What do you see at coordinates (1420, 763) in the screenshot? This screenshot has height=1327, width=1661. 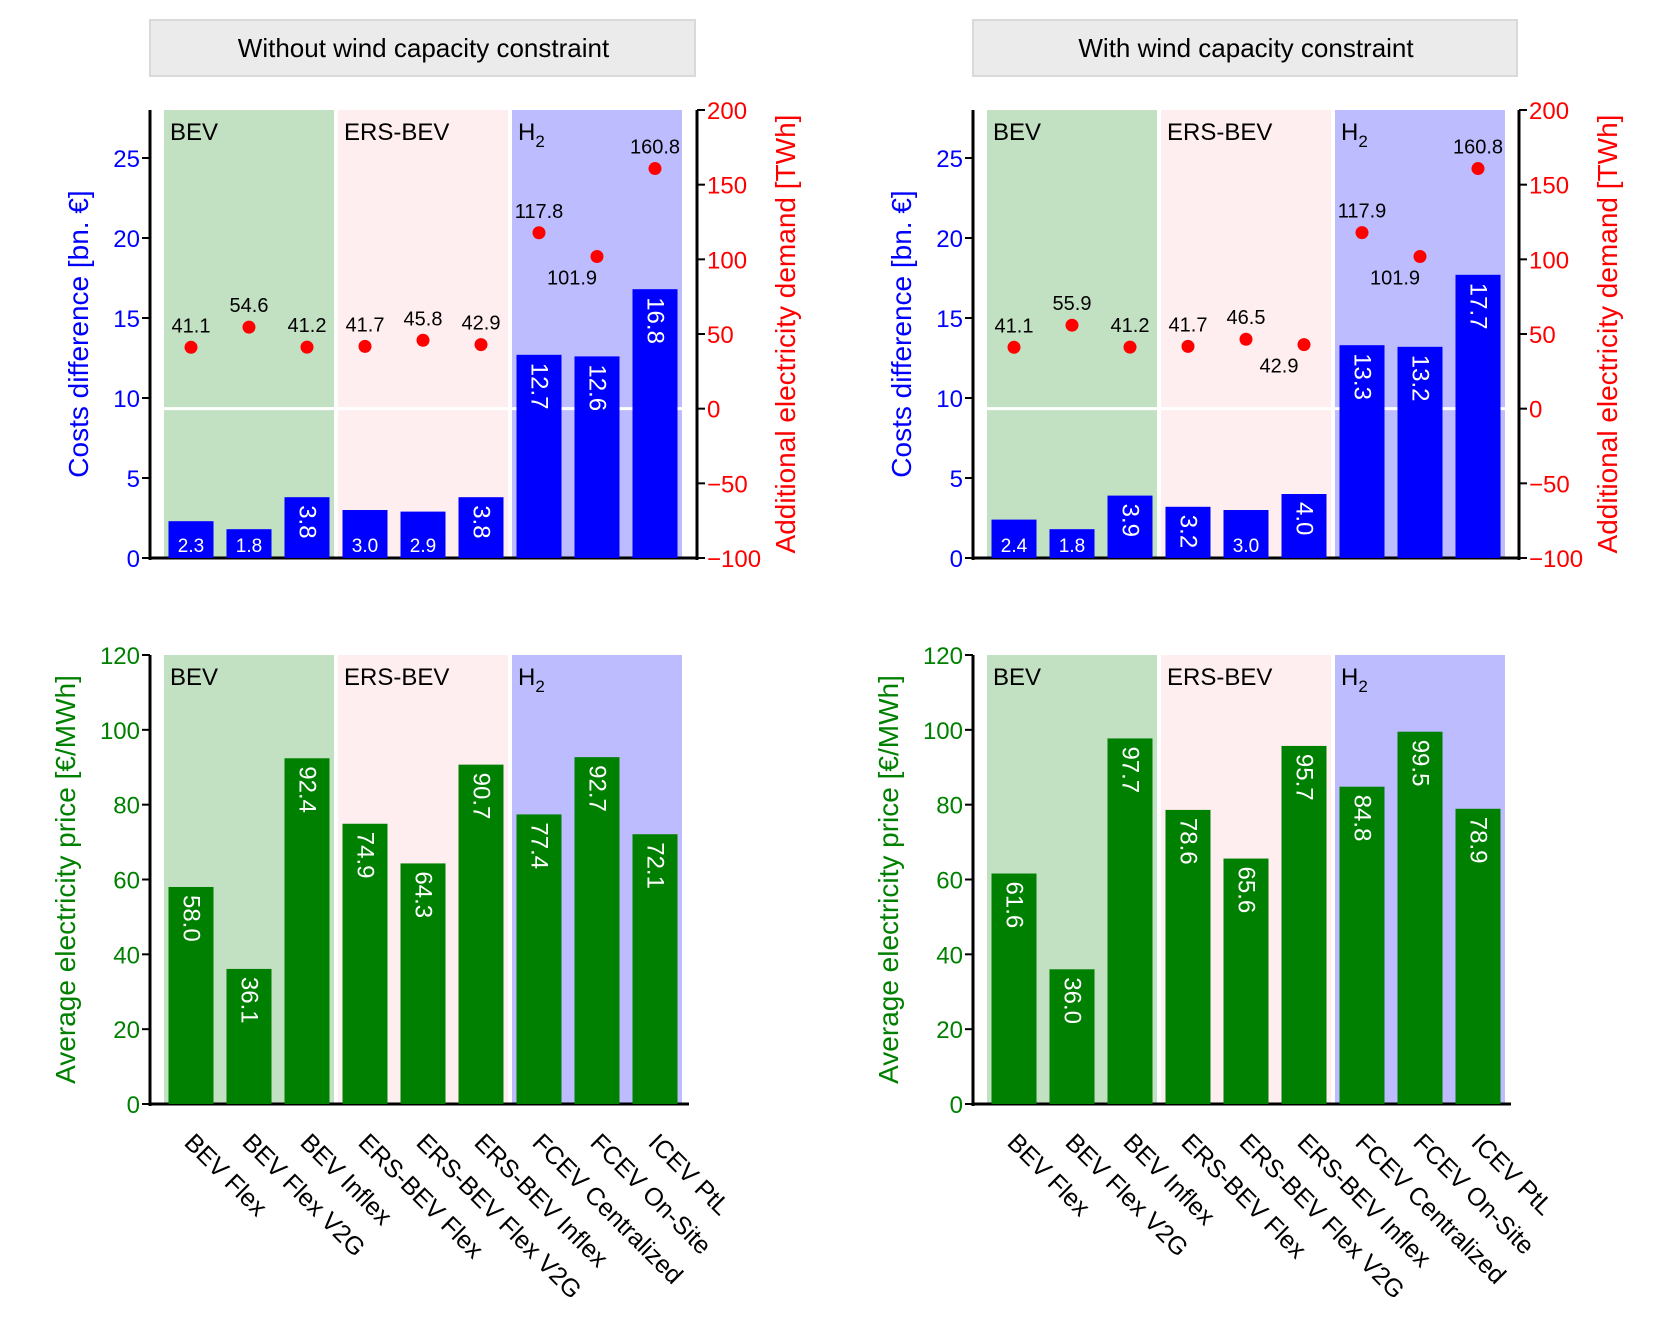 I see `bottom-right-bar-label: 99.5` at bounding box center [1420, 763].